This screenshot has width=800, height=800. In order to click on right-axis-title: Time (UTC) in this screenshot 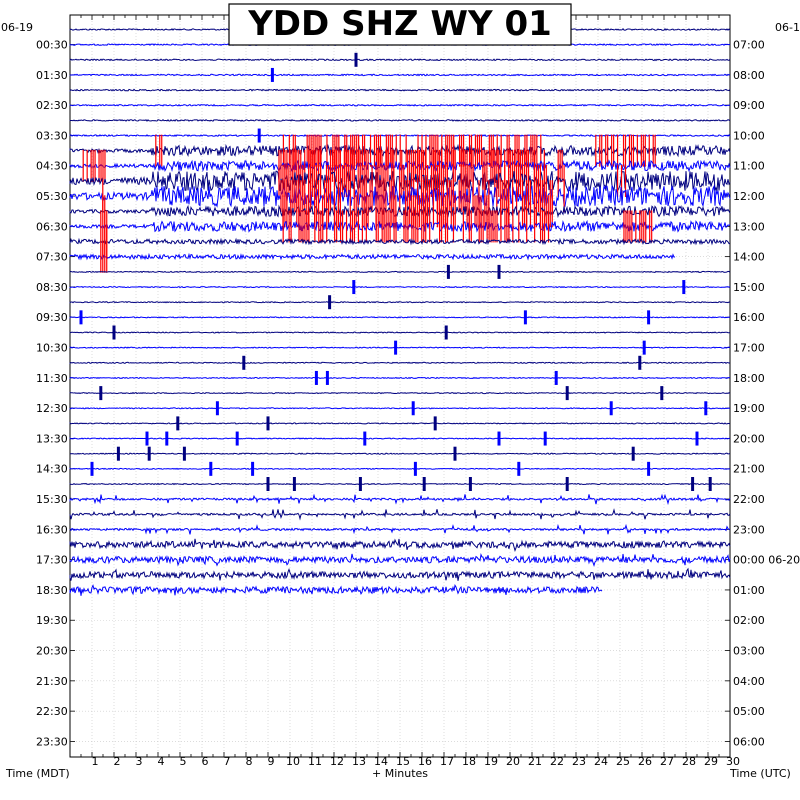, I will do `click(760, 773)`.